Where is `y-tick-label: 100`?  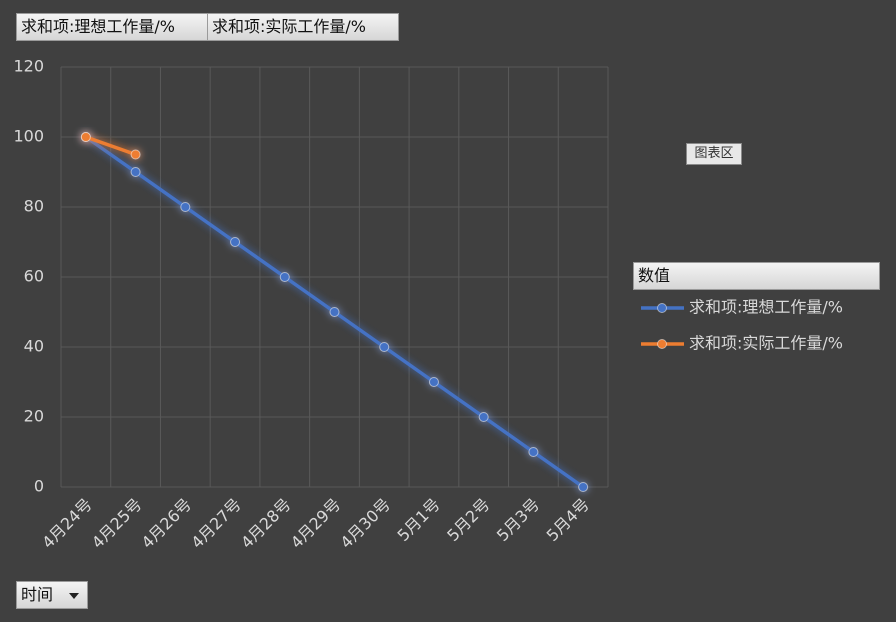 y-tick-label: 100 is located at coordinates (28, 136).